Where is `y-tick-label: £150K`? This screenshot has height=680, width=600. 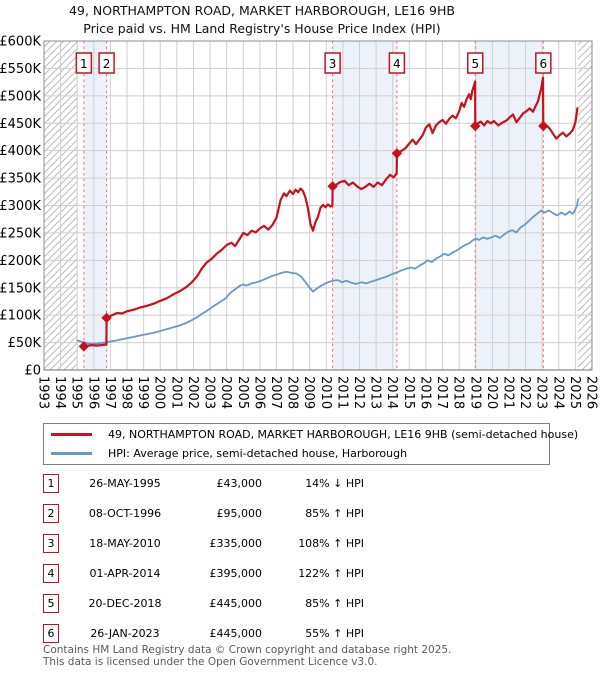 y-tick-label: £150K is located at coordinates (20, 288).